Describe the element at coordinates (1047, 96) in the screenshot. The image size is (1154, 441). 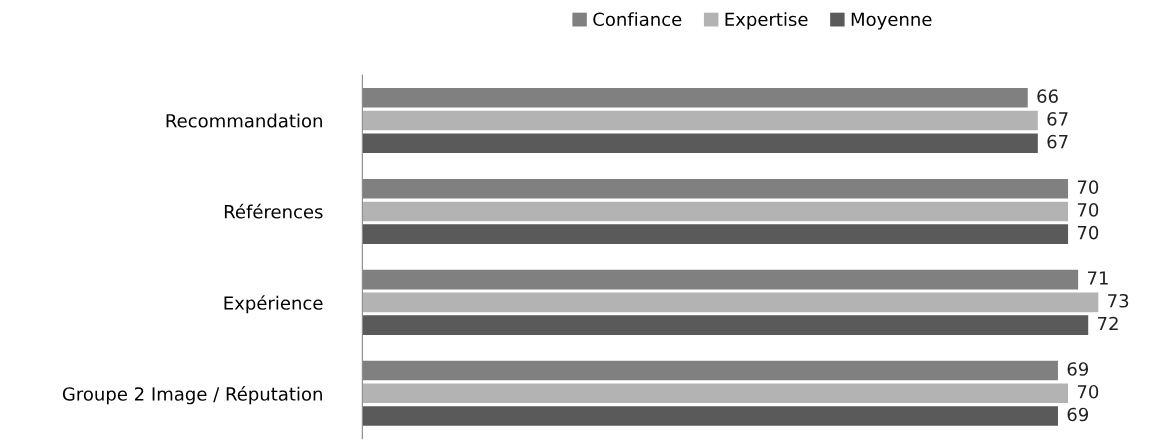
I see `data-label: 66` at that location.